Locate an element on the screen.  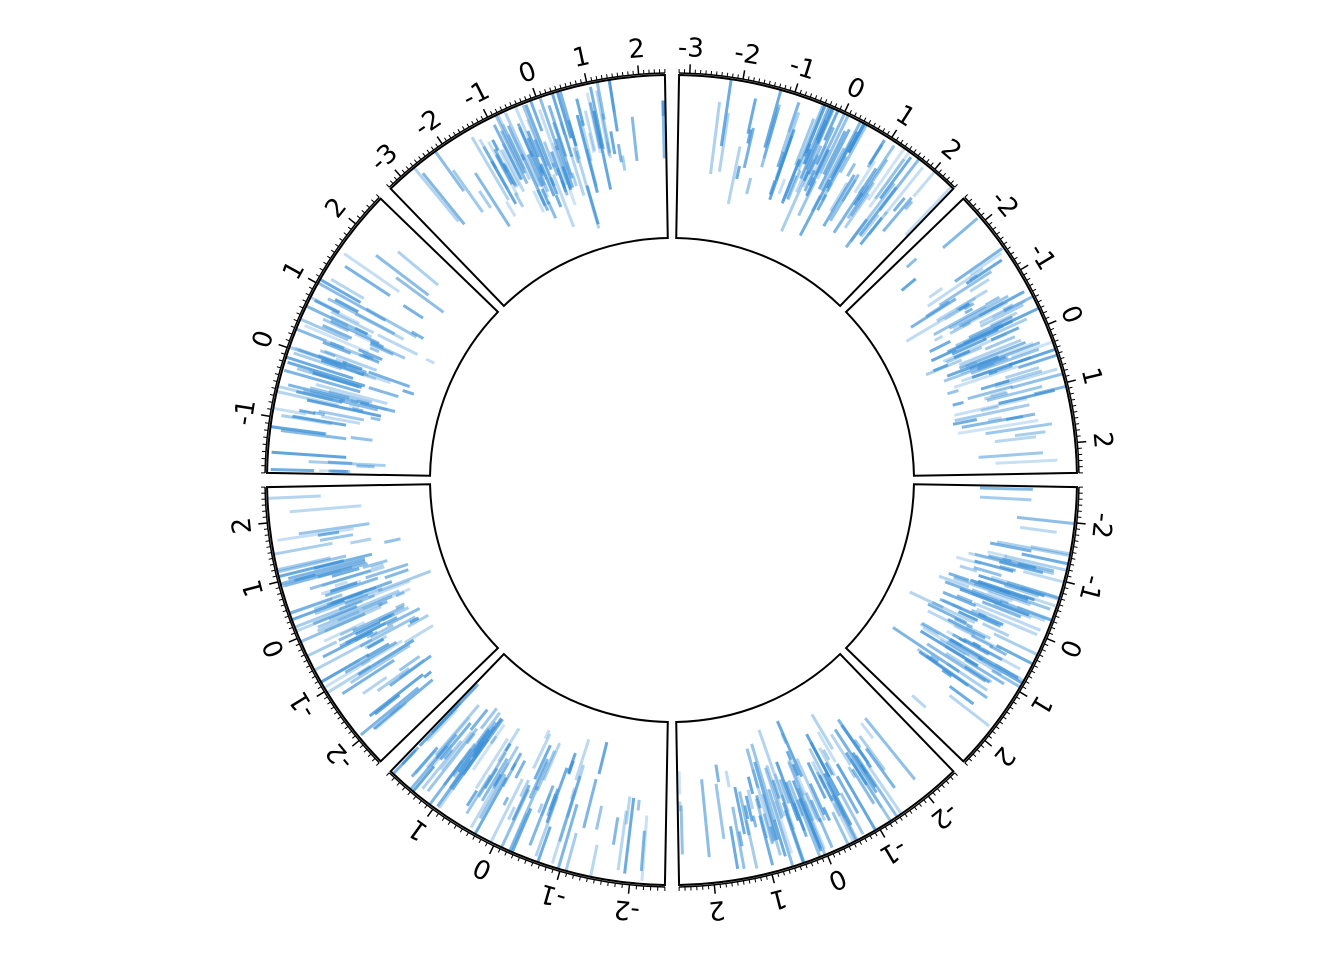
tick-label-d: 1 is located at coordinates (777, 898).